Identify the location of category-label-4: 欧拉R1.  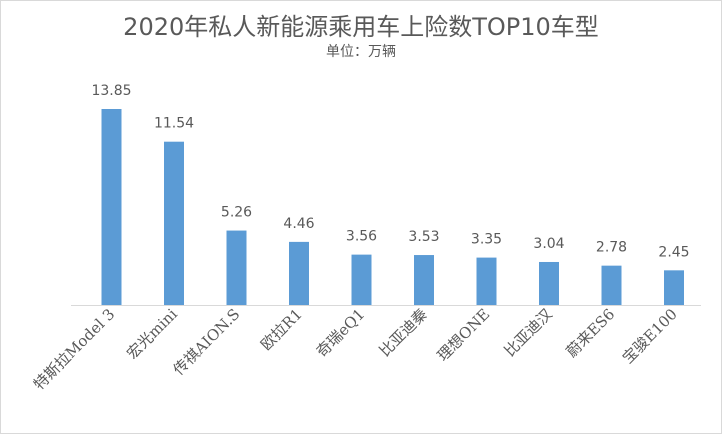
(281, 329).